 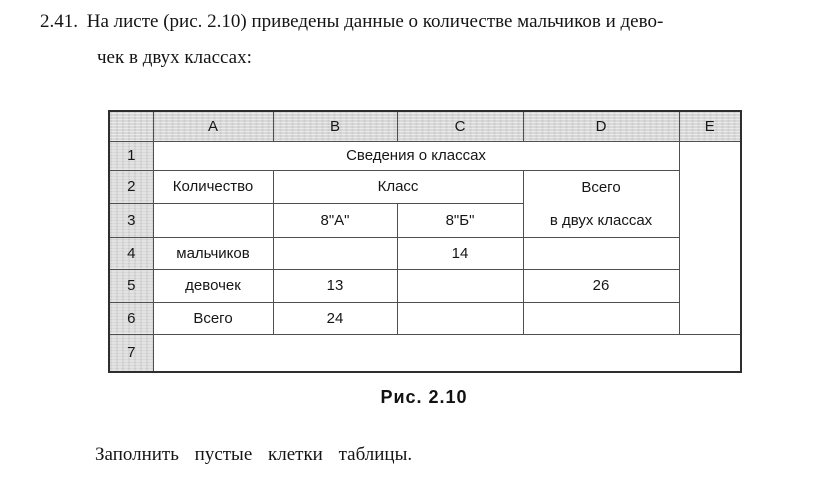 I want to click on cell-e-empty, so click(x=710, y=237).